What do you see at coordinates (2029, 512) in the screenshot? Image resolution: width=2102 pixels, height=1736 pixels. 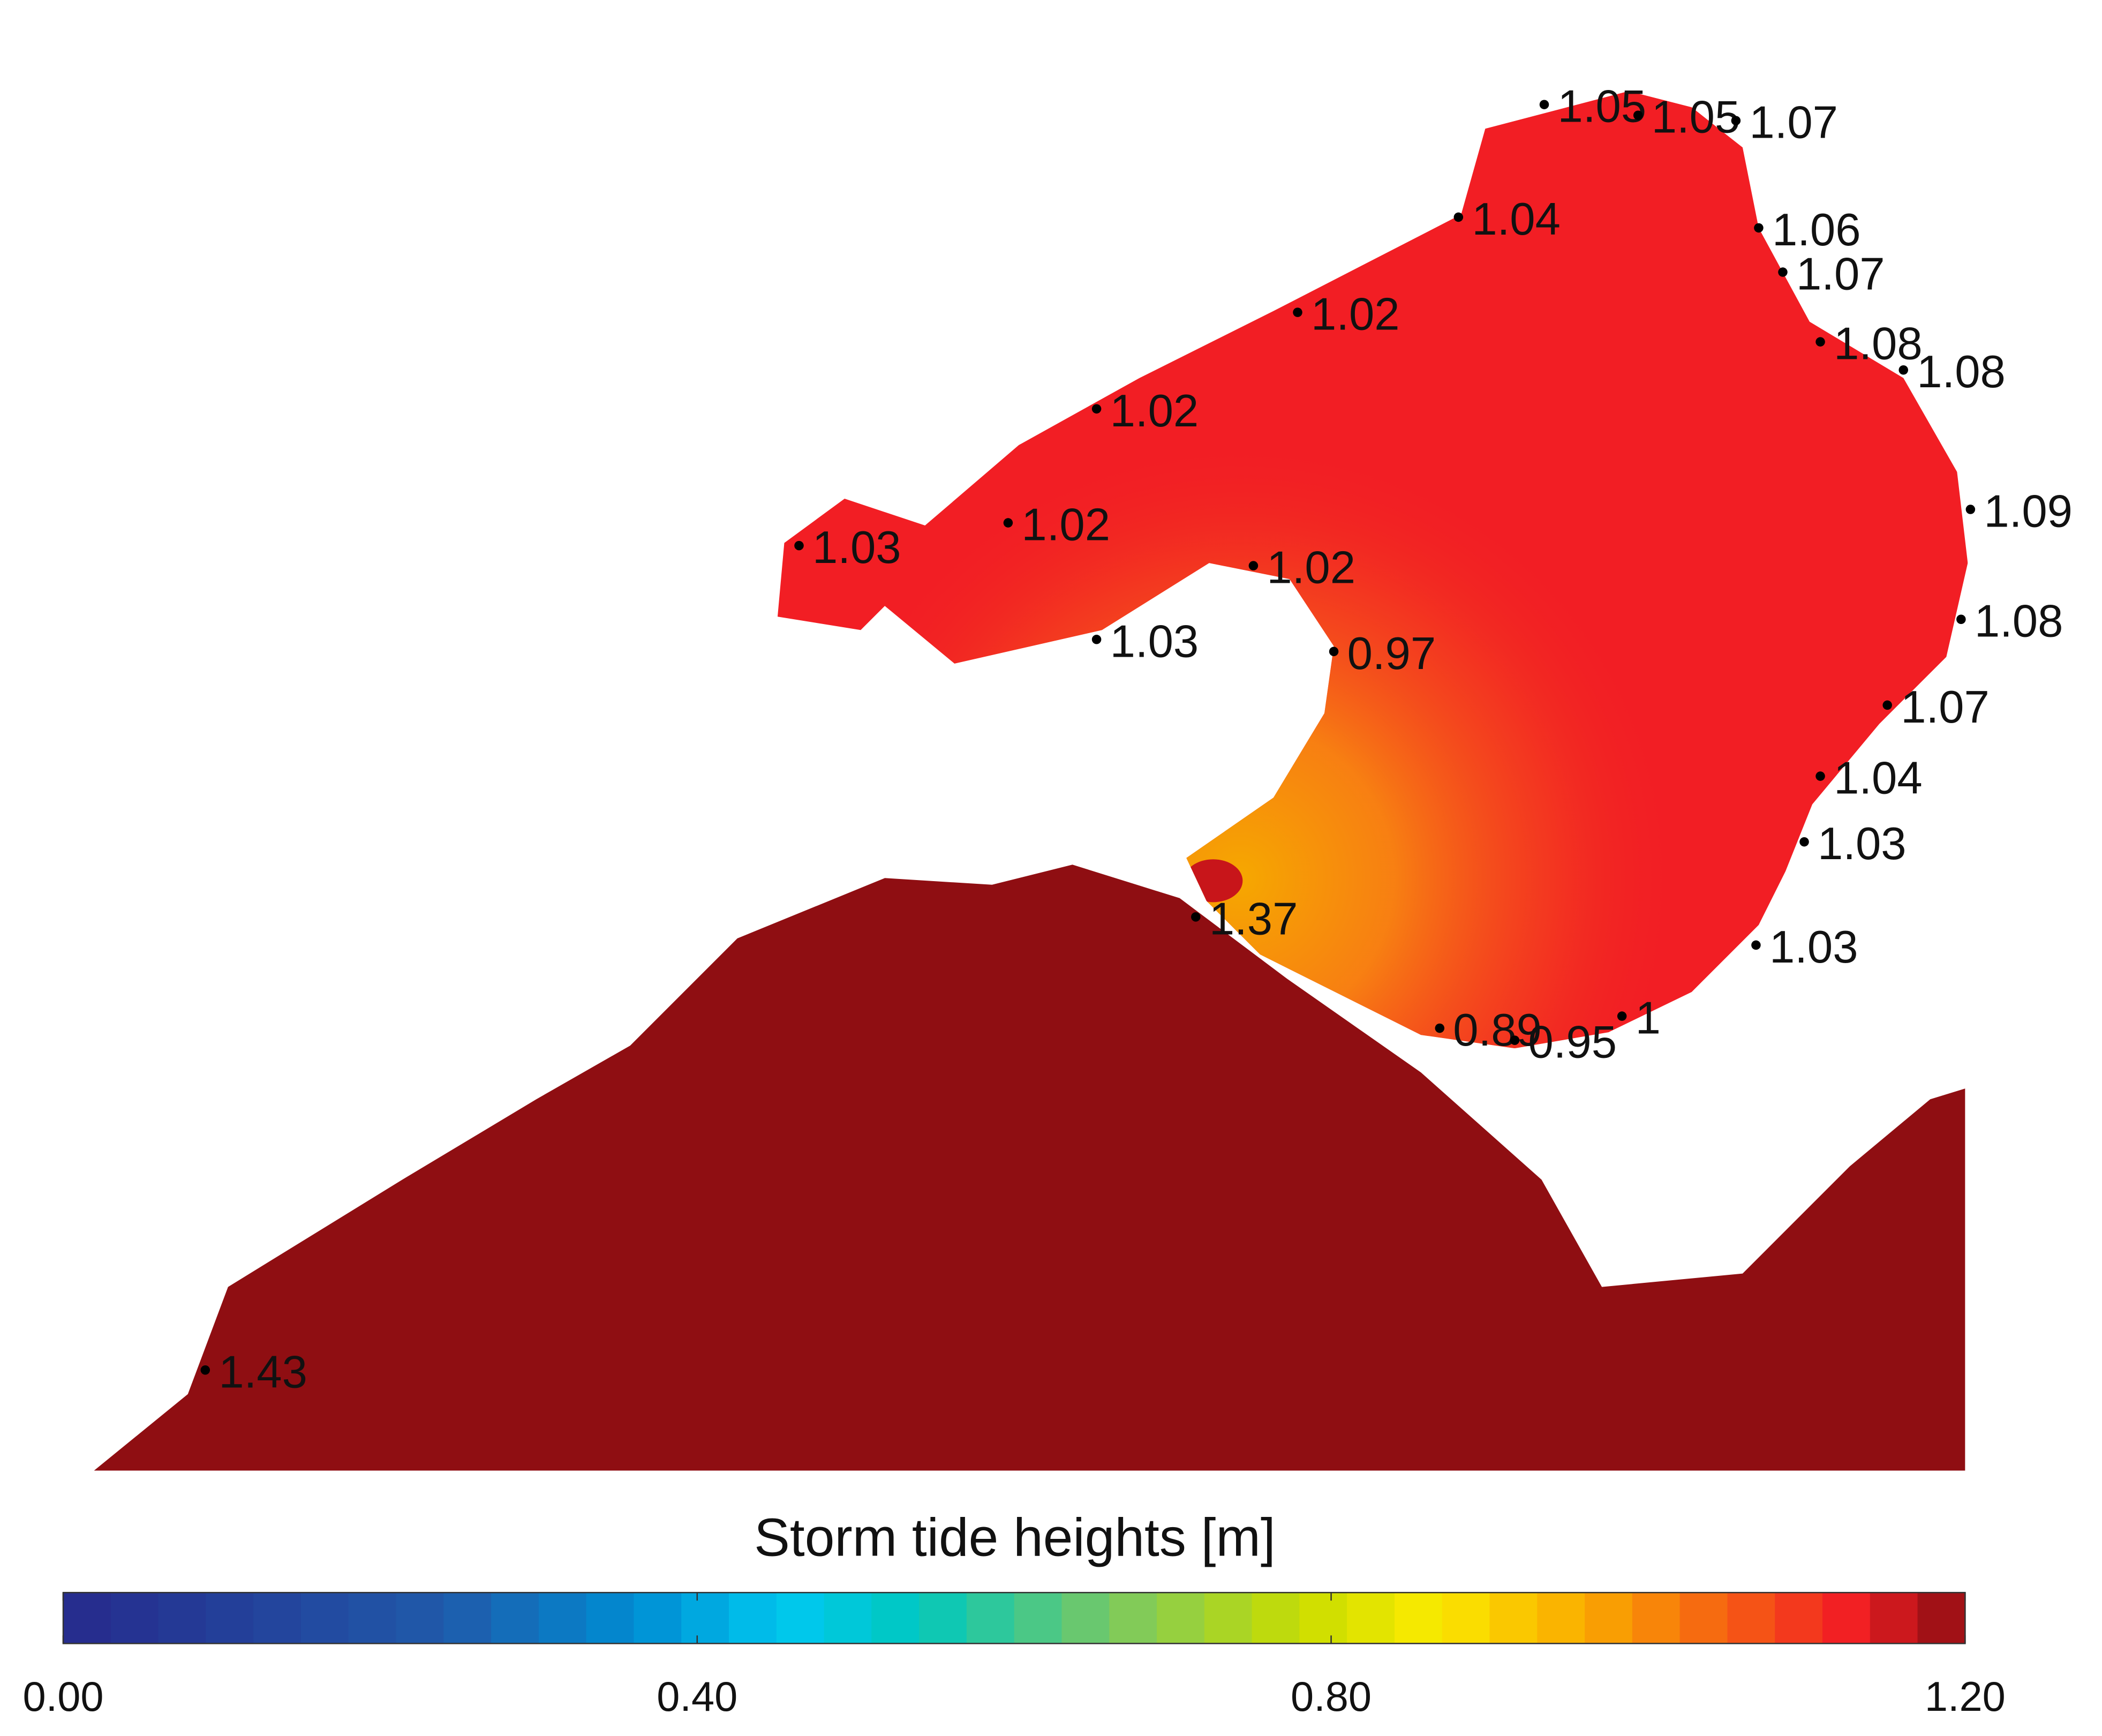 I see `station-label: 1.09` at bounding box center [2029, 512].